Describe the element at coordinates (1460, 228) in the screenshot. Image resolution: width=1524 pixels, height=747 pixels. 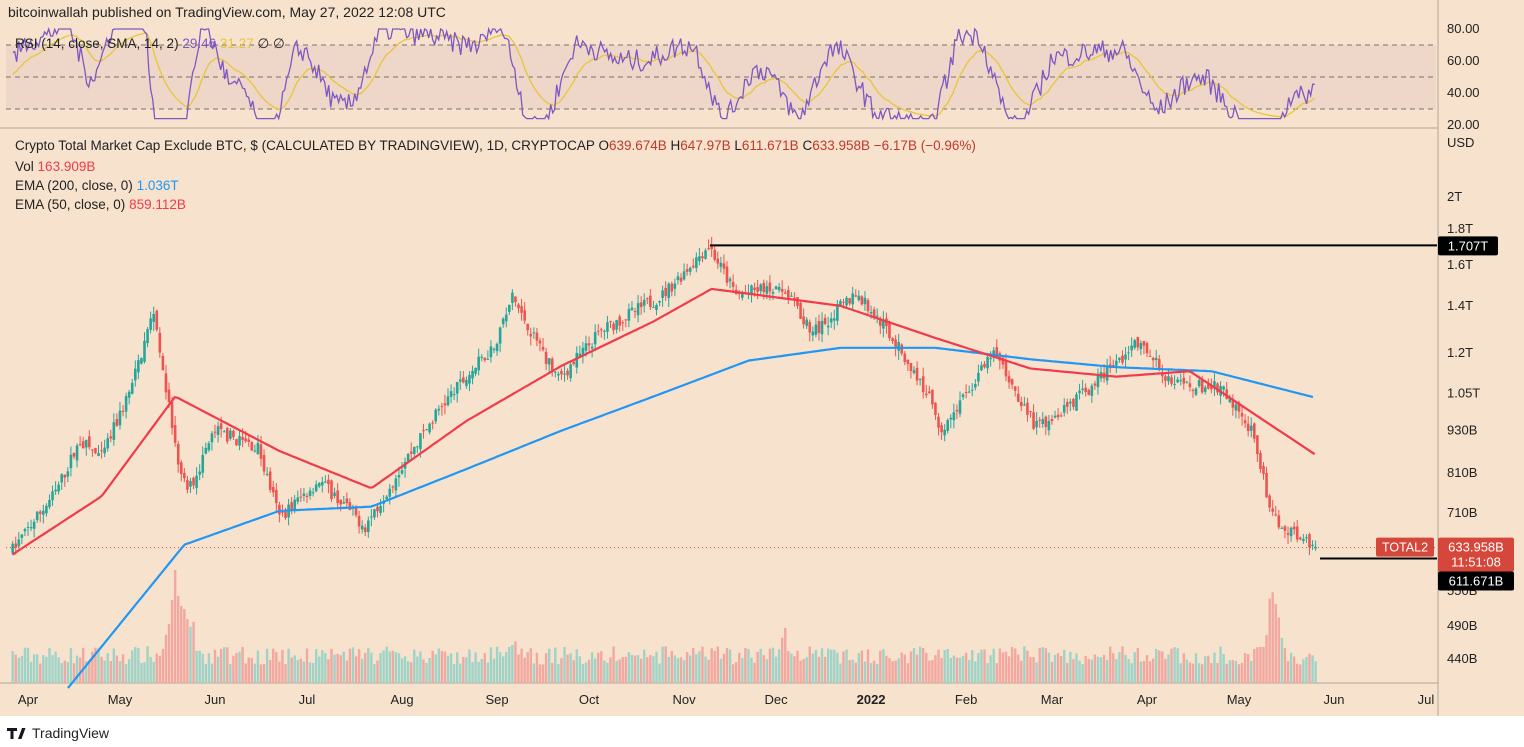
I see `price-tick-label: 1.8T` at that location.